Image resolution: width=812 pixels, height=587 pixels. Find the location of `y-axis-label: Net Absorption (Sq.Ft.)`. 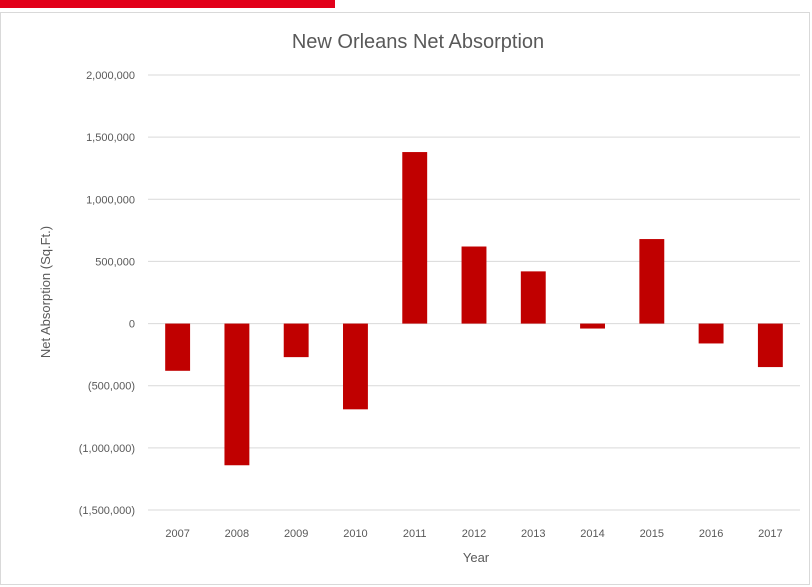

y-axis-label: Net Absorption (Sq.Ft.) is located at coordinates (45, 292).